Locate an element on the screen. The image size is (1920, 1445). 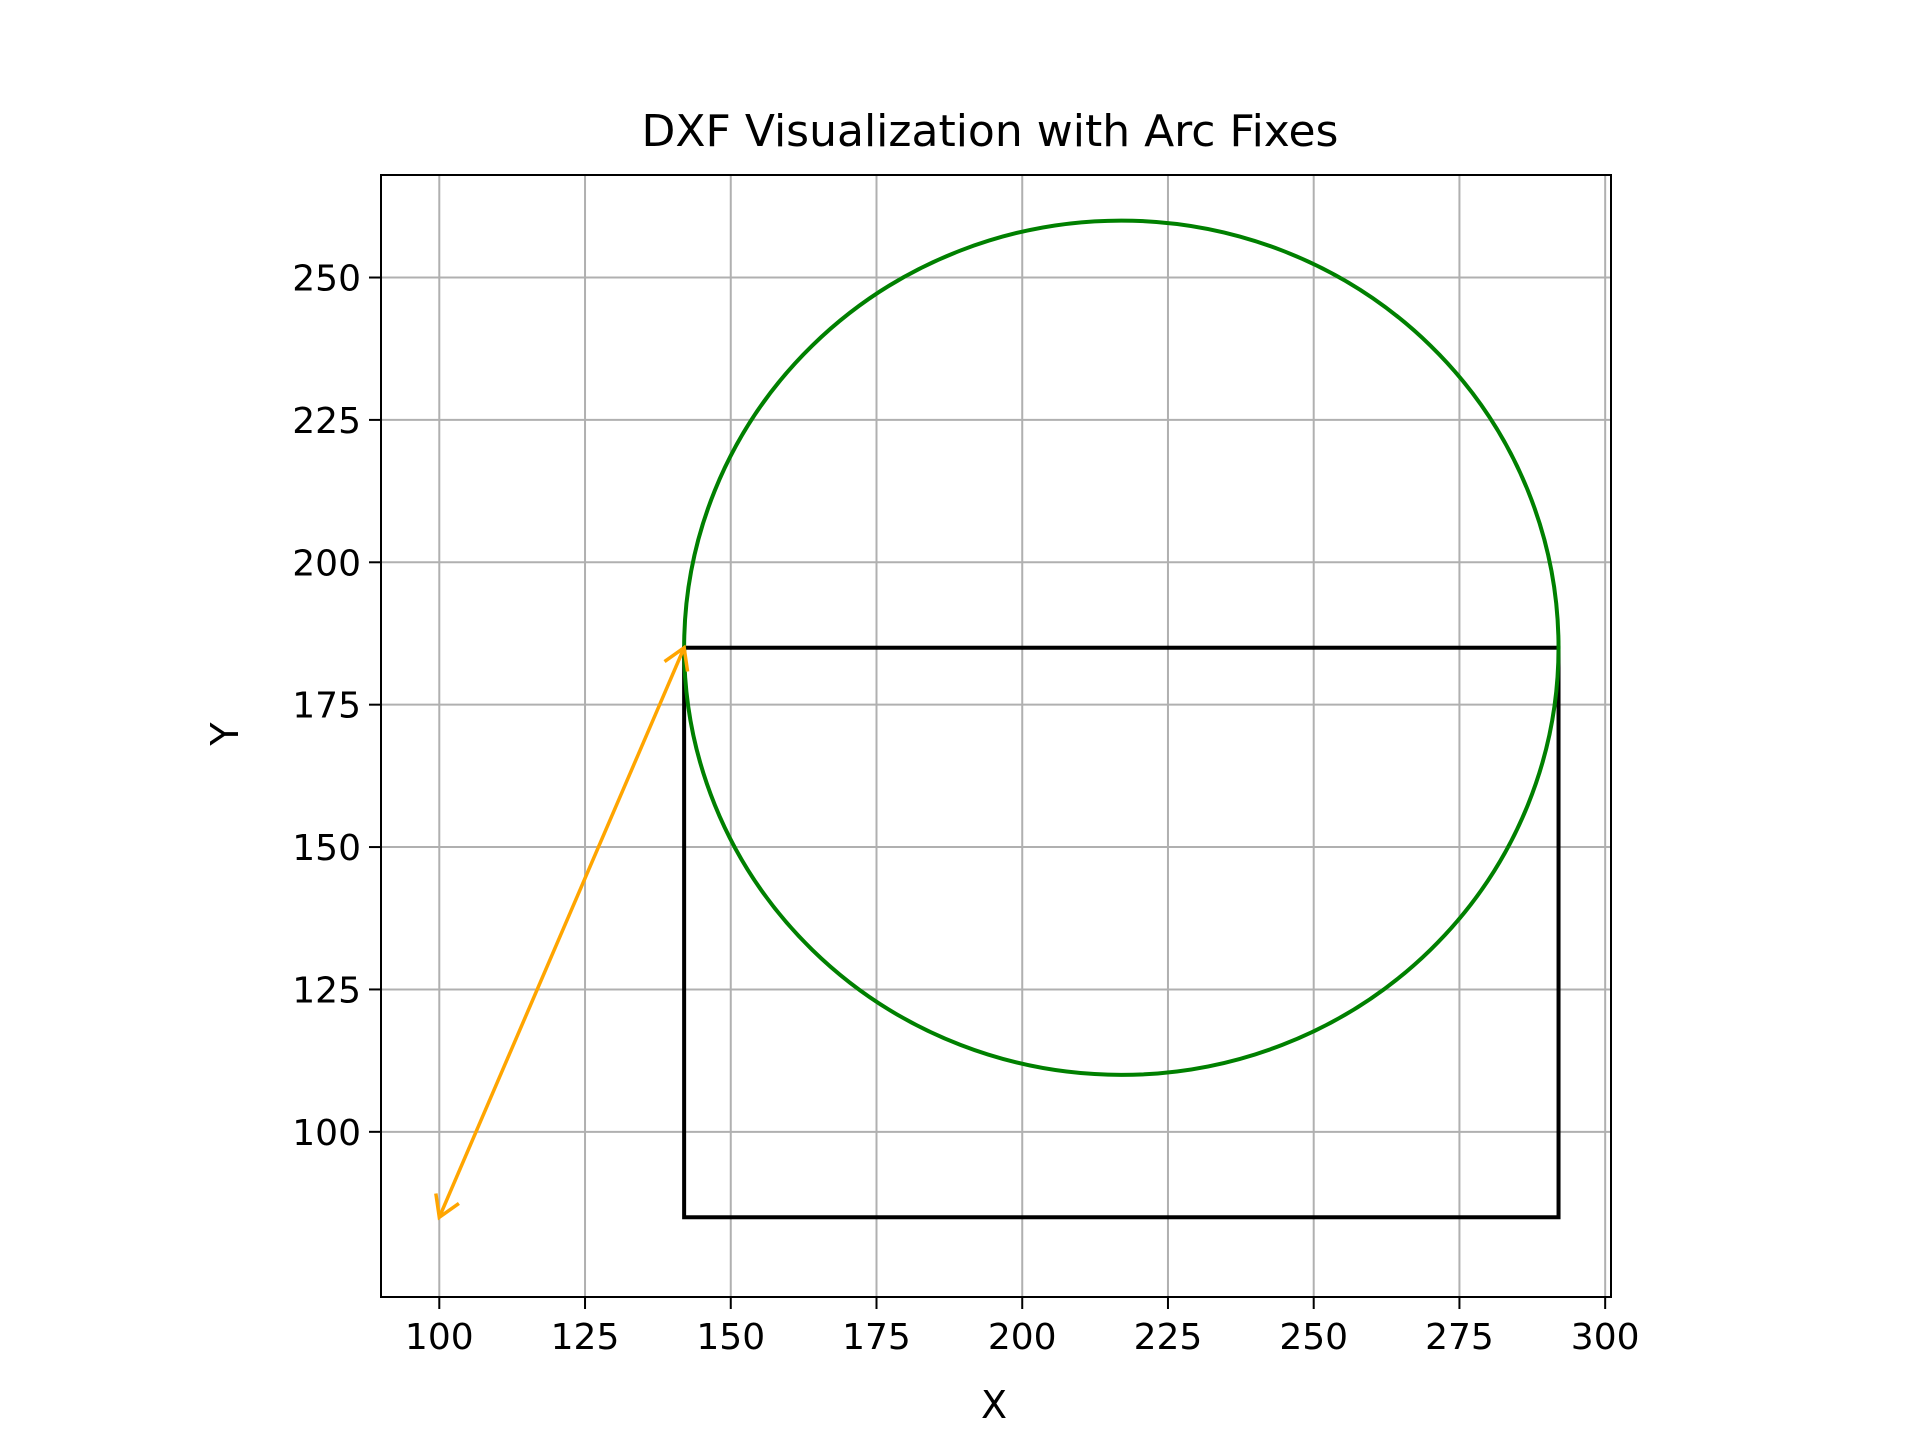
arrowhead-end is located at coordinates (676, 658).